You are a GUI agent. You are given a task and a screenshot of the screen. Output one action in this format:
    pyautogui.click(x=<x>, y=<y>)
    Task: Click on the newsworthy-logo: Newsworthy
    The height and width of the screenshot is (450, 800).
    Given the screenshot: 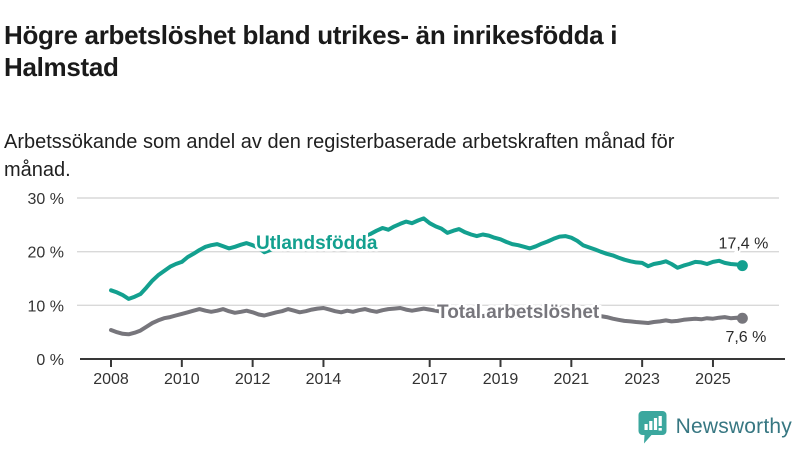 What is the action you would take?
    pyautogui.click(x=715, y=427)
    